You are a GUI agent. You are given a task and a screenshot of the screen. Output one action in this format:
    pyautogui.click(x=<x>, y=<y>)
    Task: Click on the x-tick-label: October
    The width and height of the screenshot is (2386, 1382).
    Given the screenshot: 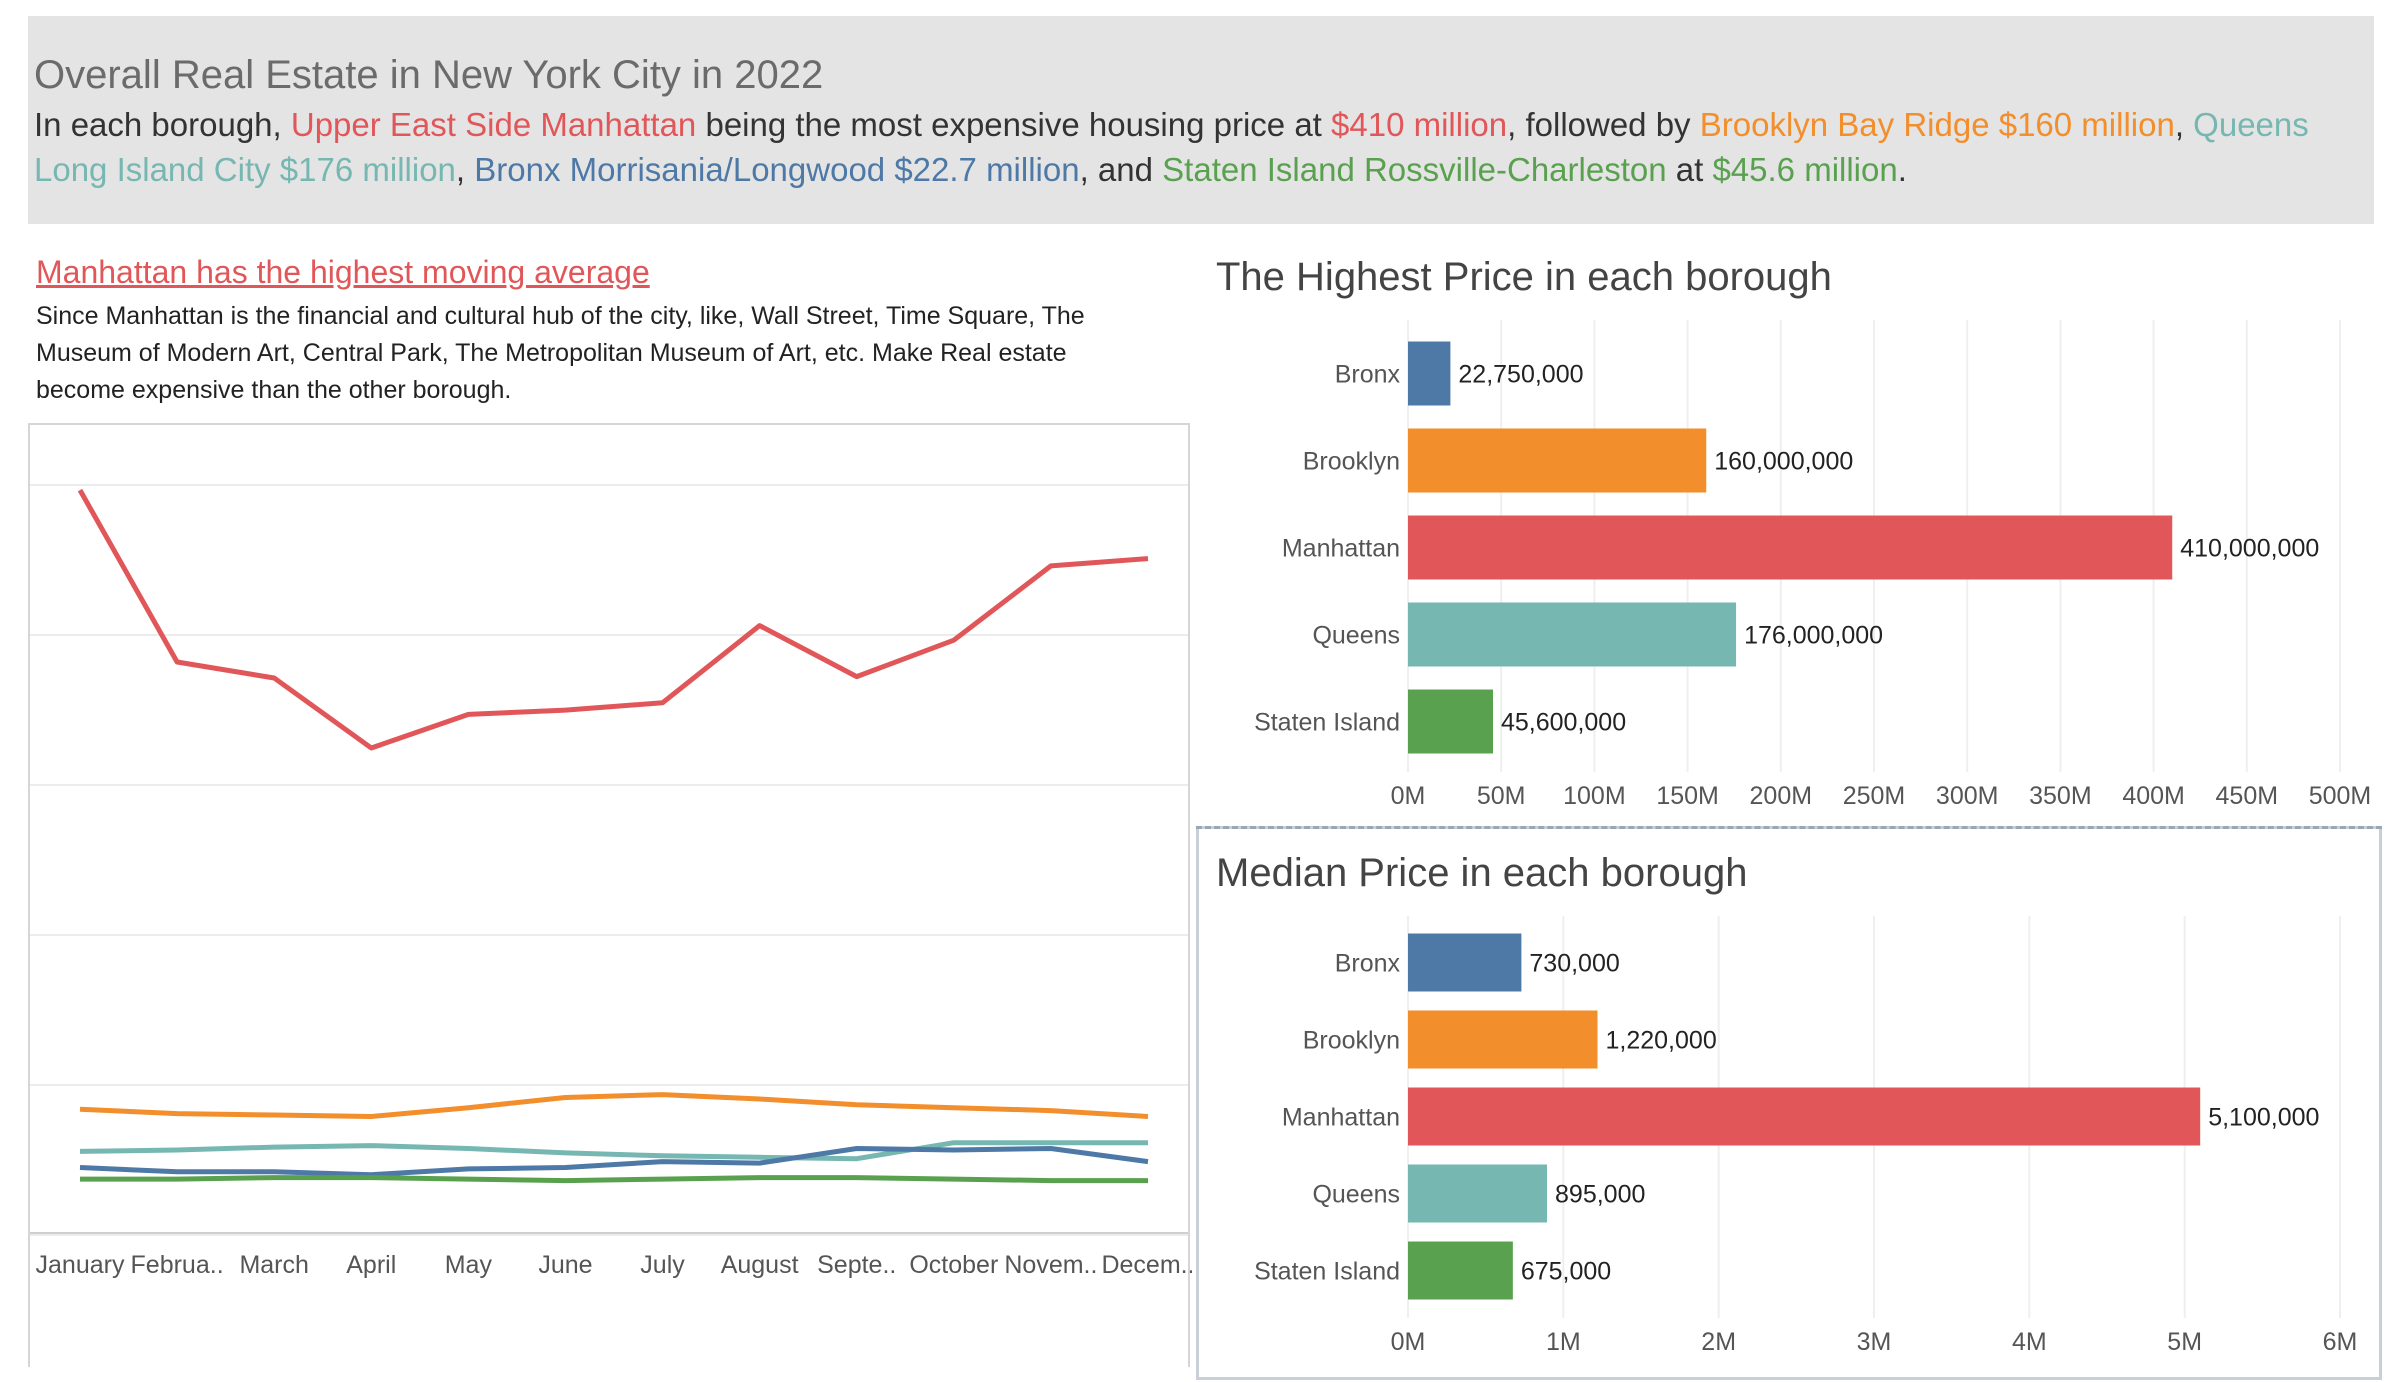 What is the action you would take?
    pyautogui.click(x=953, y=1265)
    